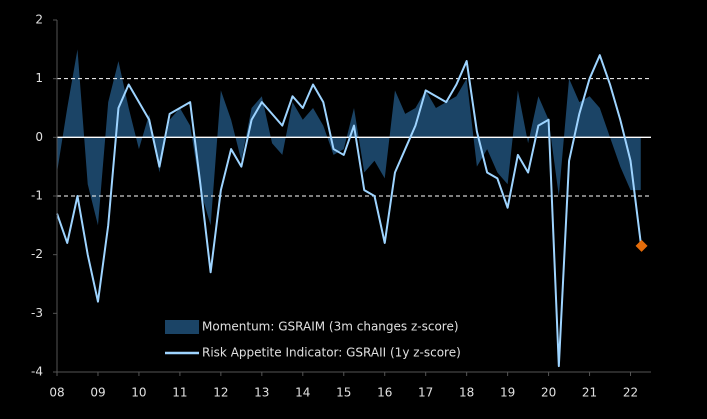 The width and height of the screenshot is (707, 419). What do you see at coordinates (330, 327) in the screenshot?
I see `legend-label: Momentum: GSRAIM (3m changes z-score)` at bounding box center [330, 327].